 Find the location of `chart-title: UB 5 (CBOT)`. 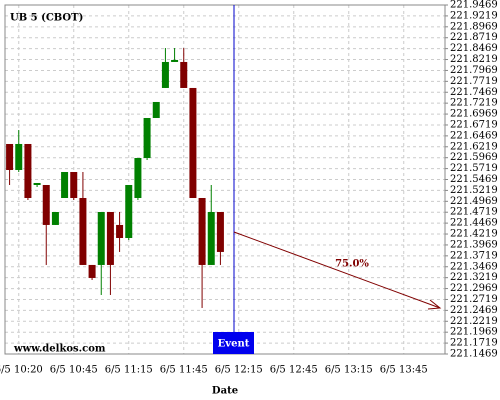

chart-title: UB 5 (CBOT) is located at coordinates (46, 18).